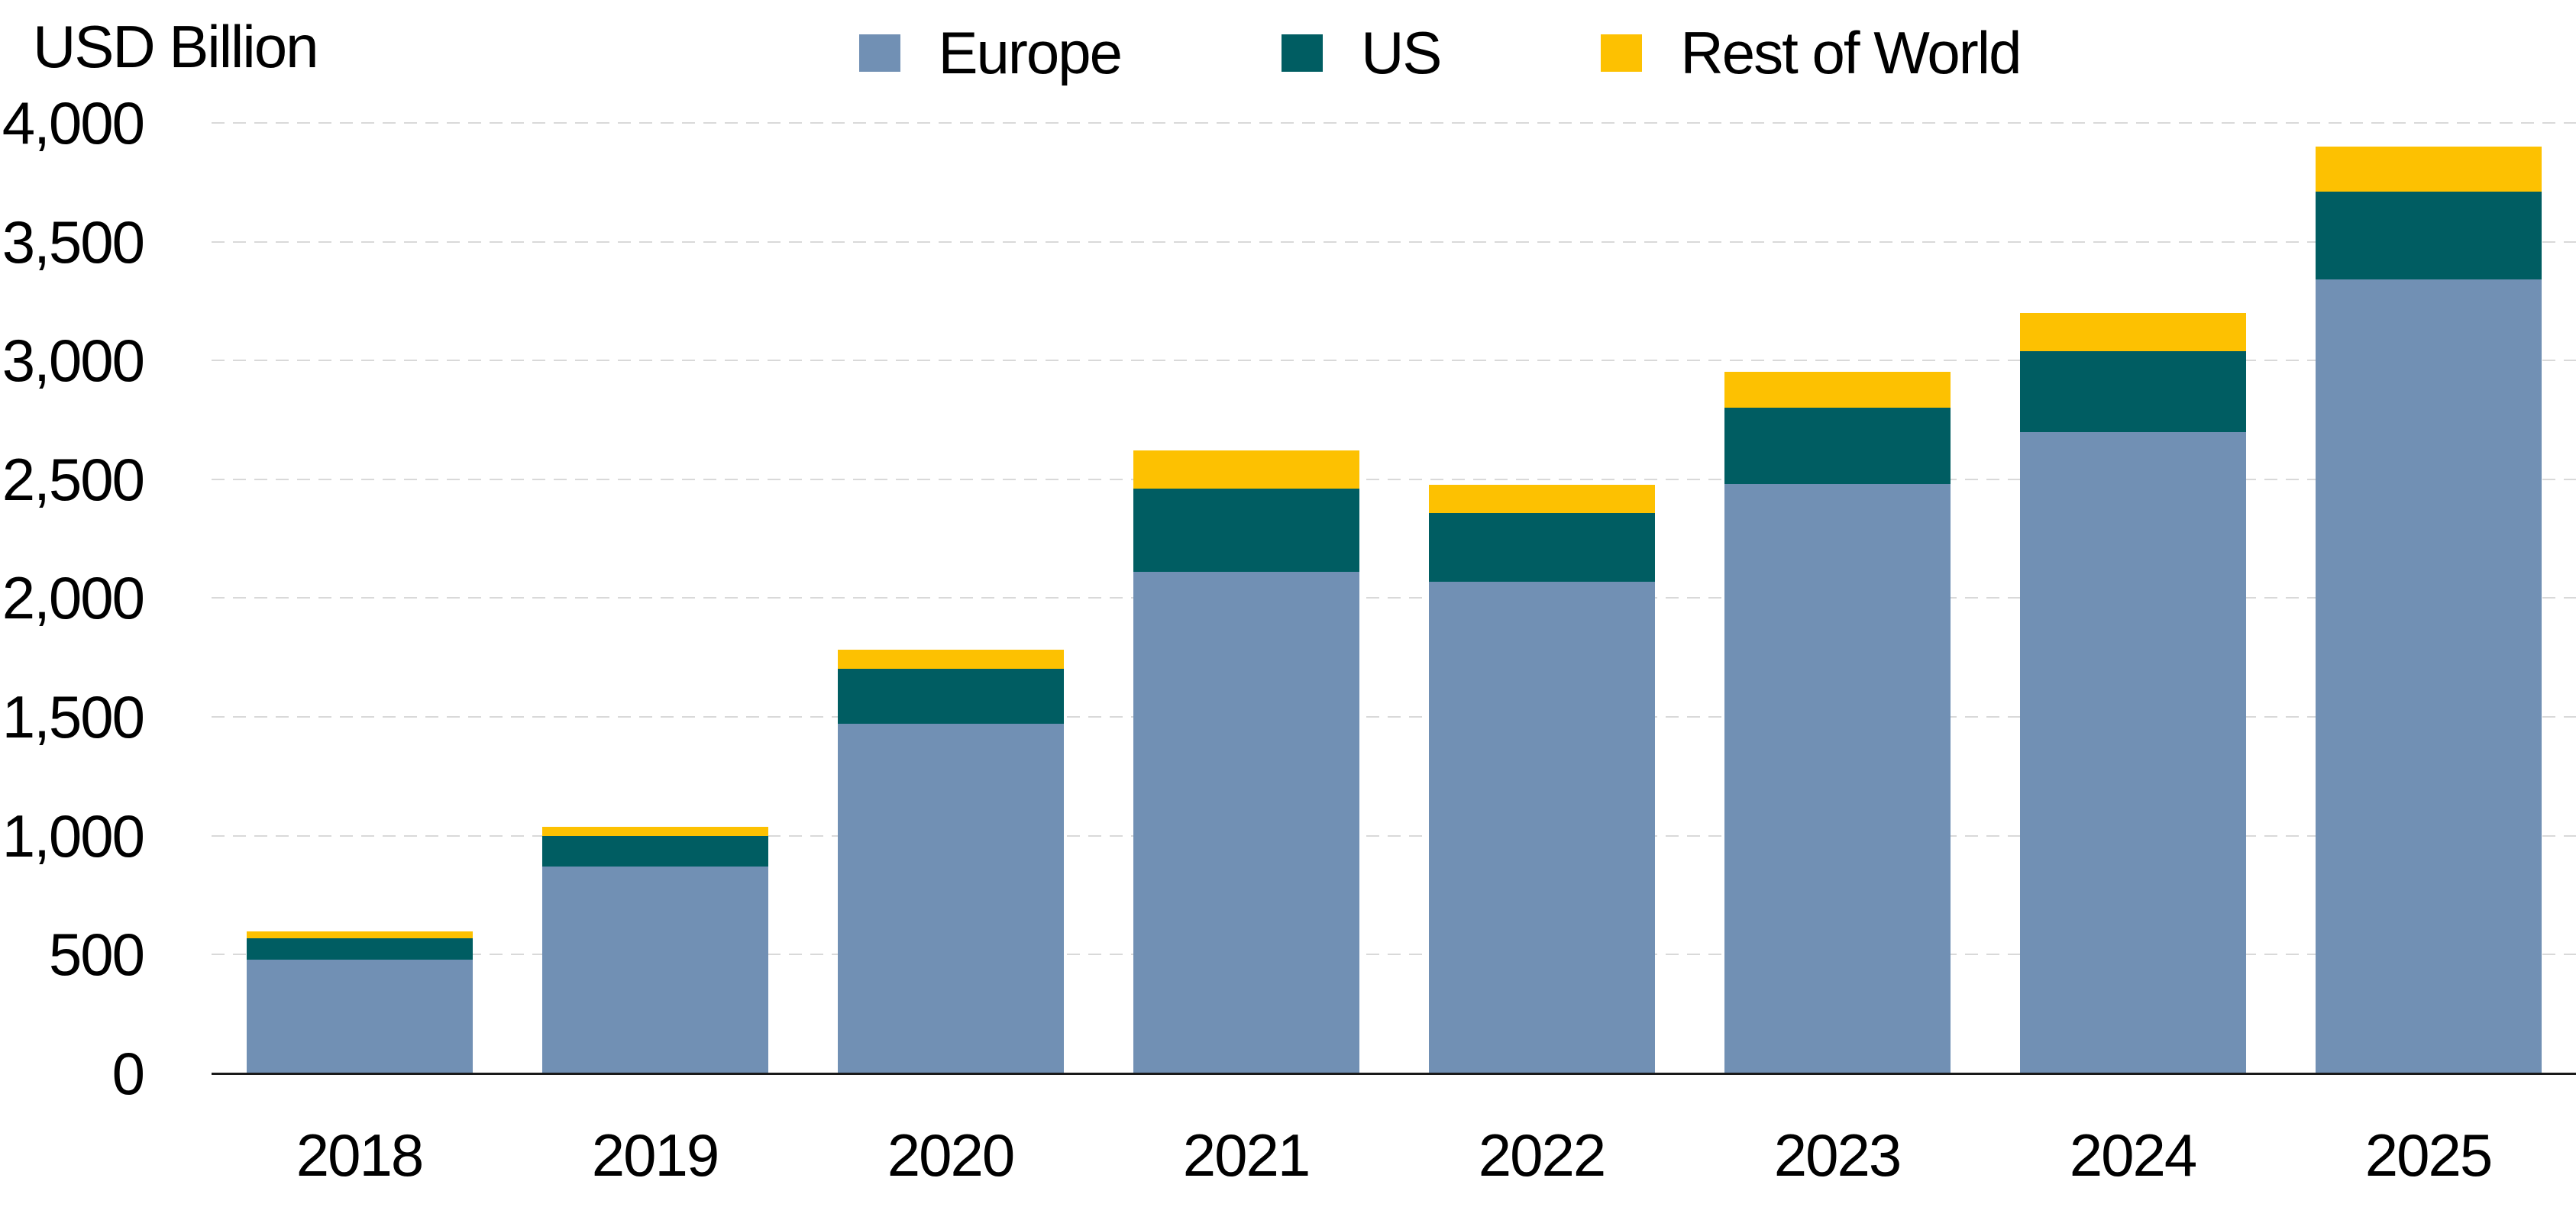  I want to click on bar-2019, so click(655, 598).